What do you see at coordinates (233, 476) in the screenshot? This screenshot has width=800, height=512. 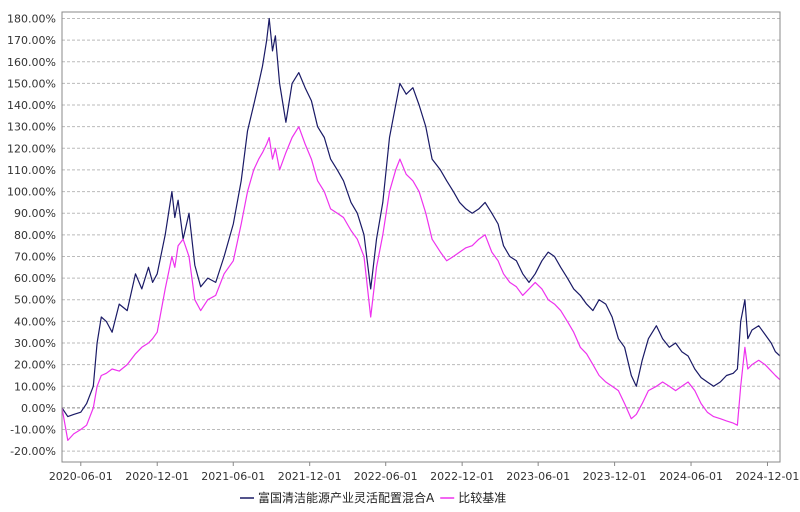 I see `x-tick-label: 2021-06-01` at bounding box center [233, 476].